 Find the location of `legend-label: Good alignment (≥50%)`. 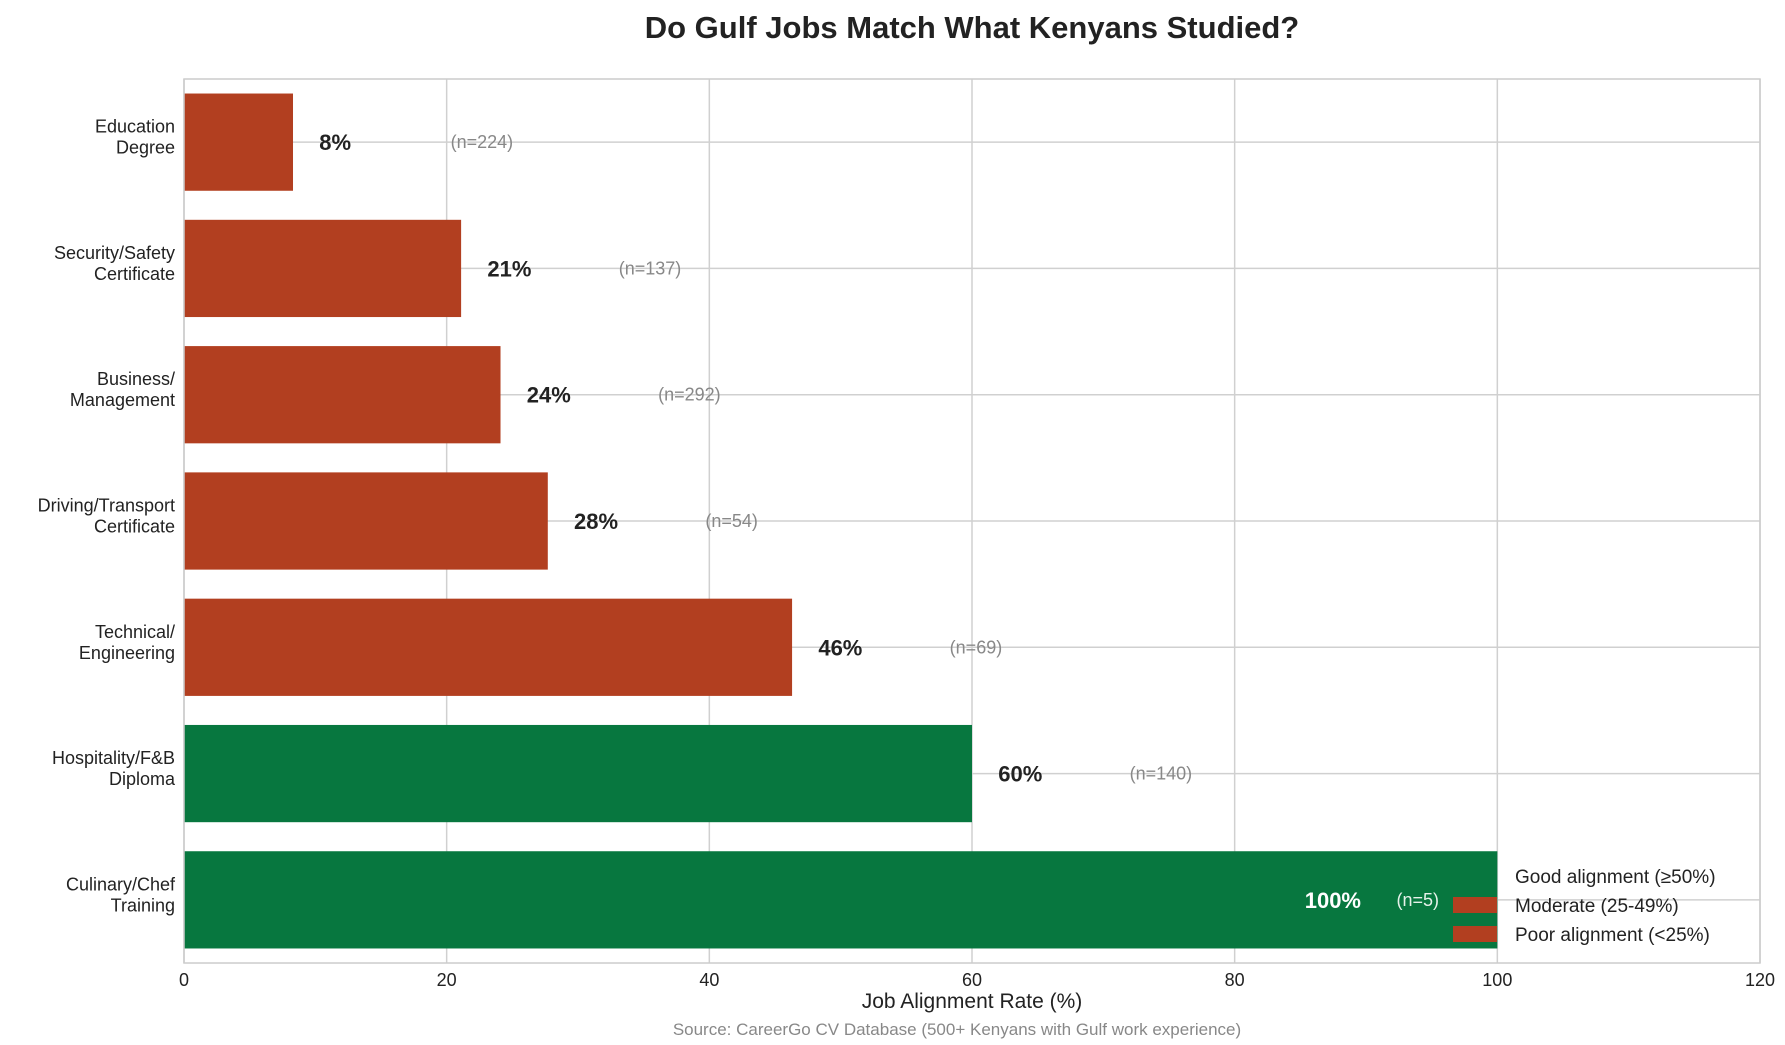

legend-label: Good alignment (≥50%) is located at coordinates (1615, 877).